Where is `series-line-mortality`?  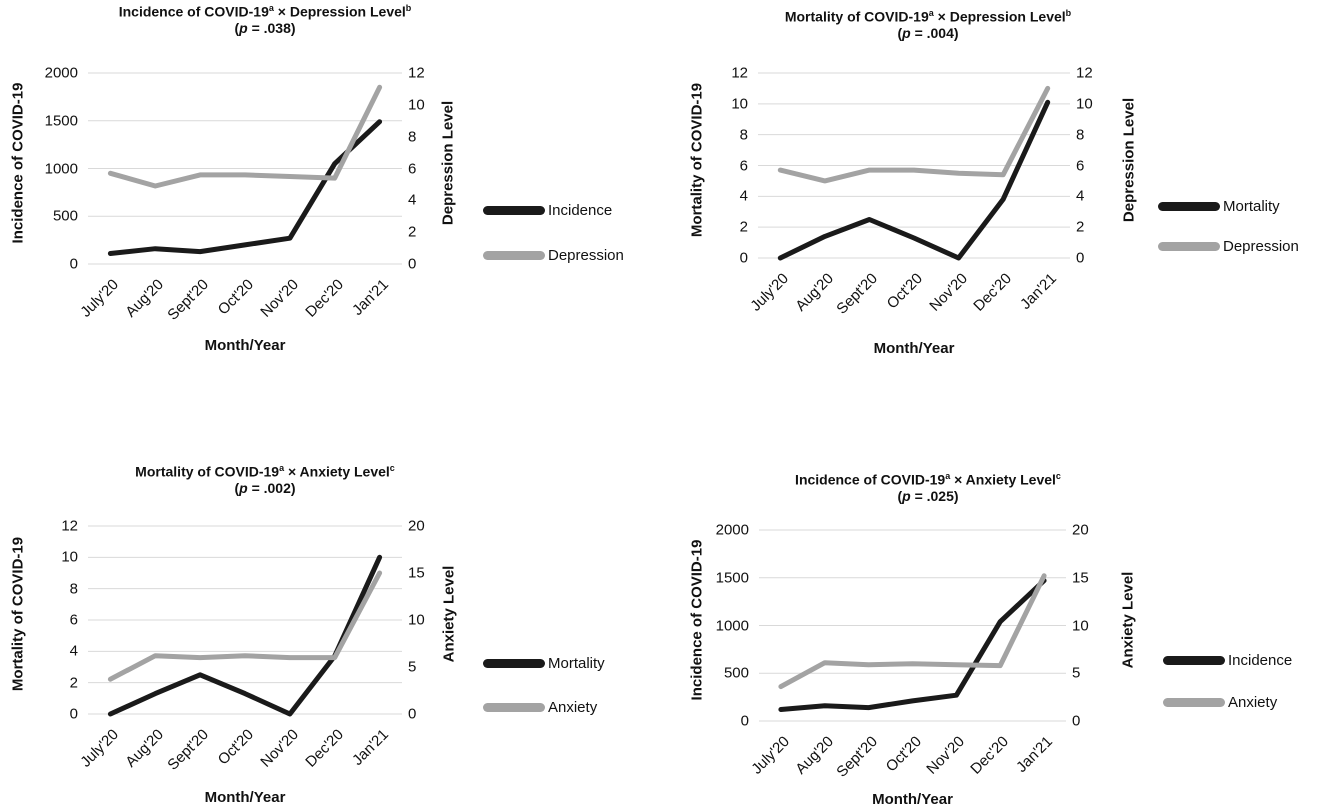 series-line-mortality is located at coordinates (245, 635).